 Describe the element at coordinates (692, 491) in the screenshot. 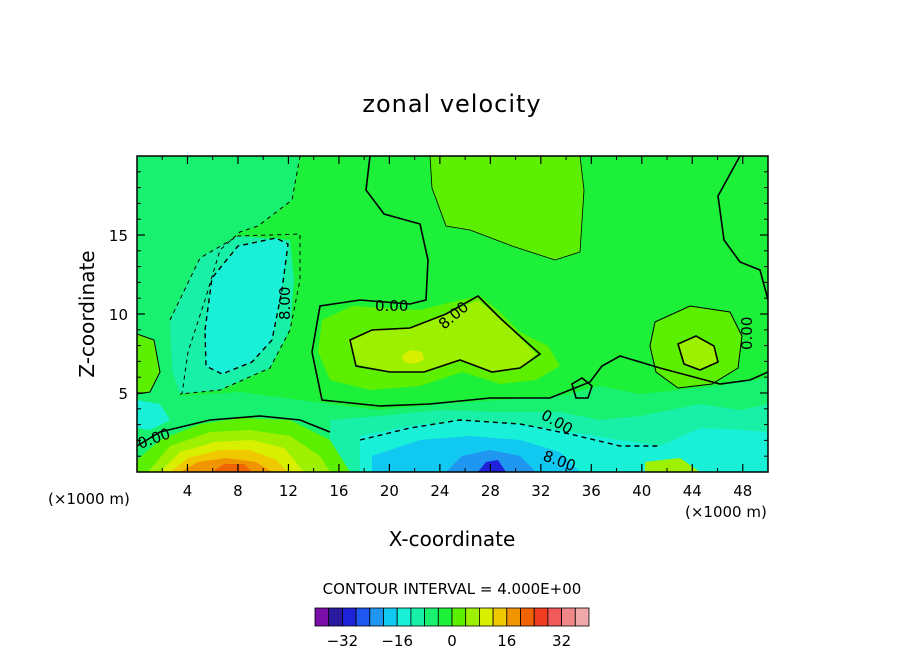

I see `x-tick-label: 44` at that location.